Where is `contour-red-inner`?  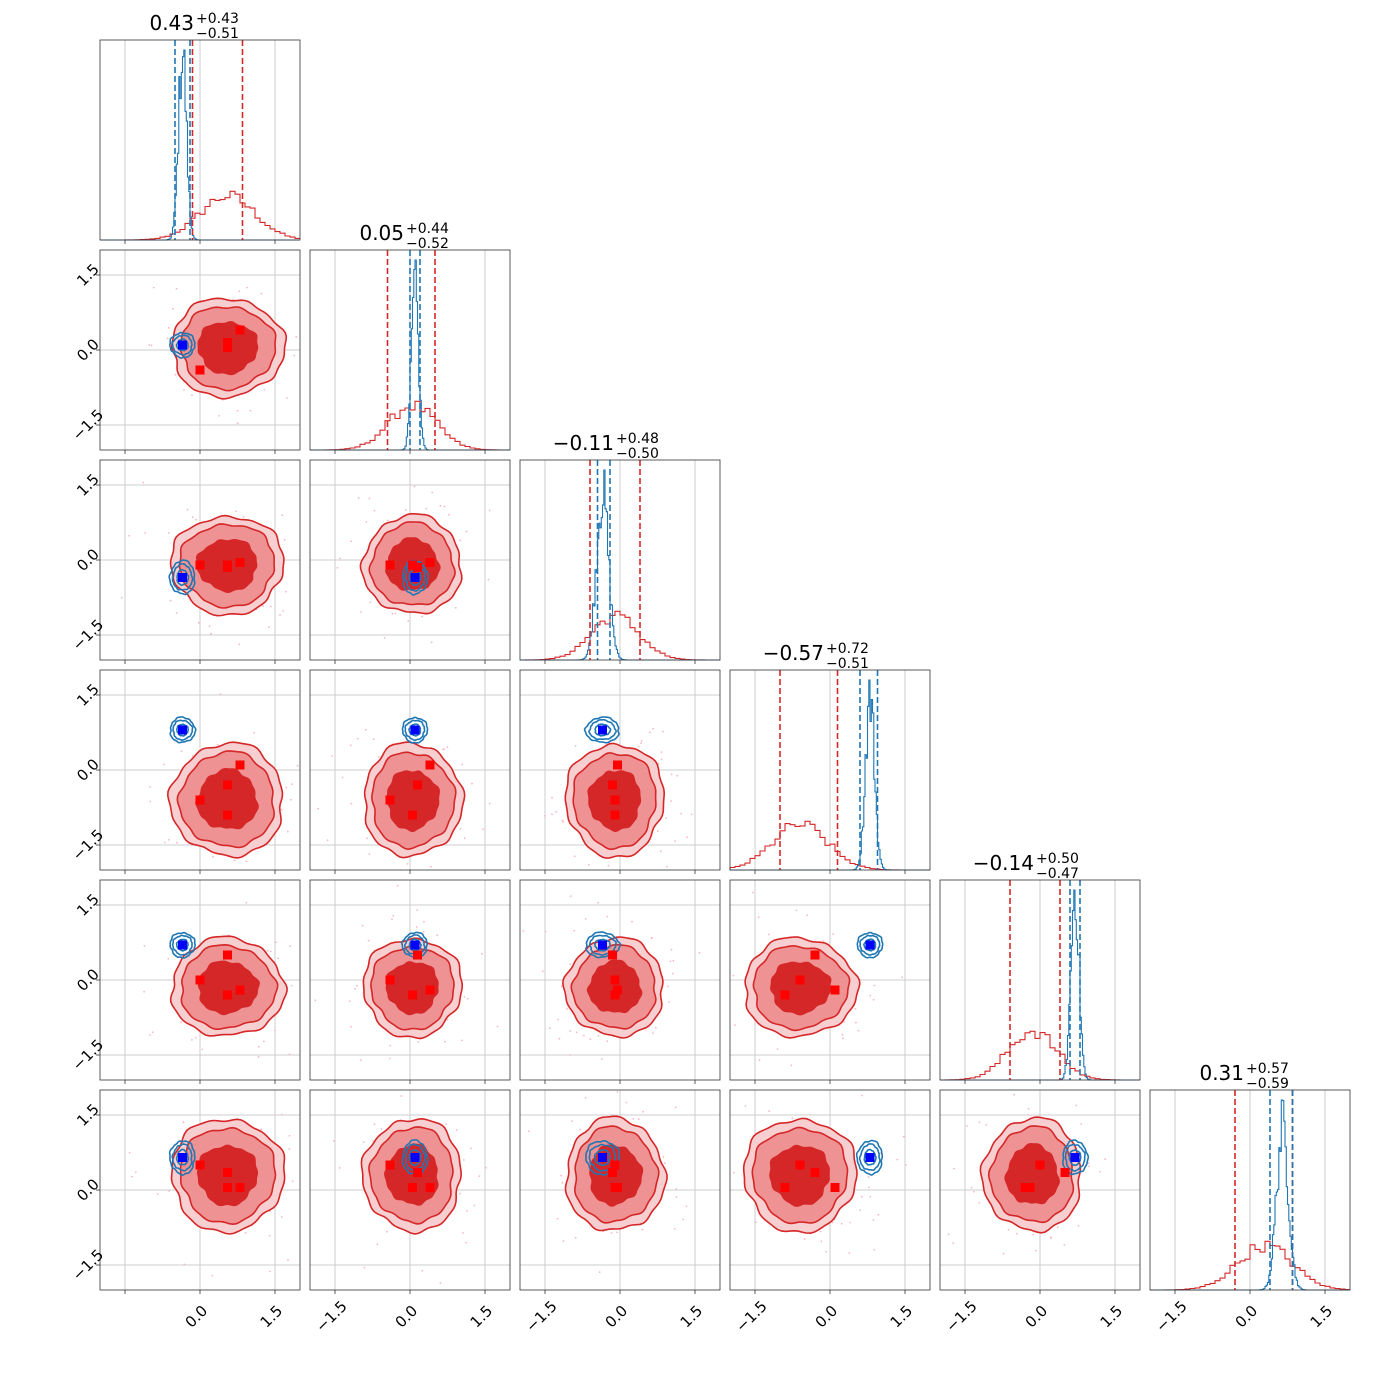 contour-red-inner is located at coordinates (1032, 1174).